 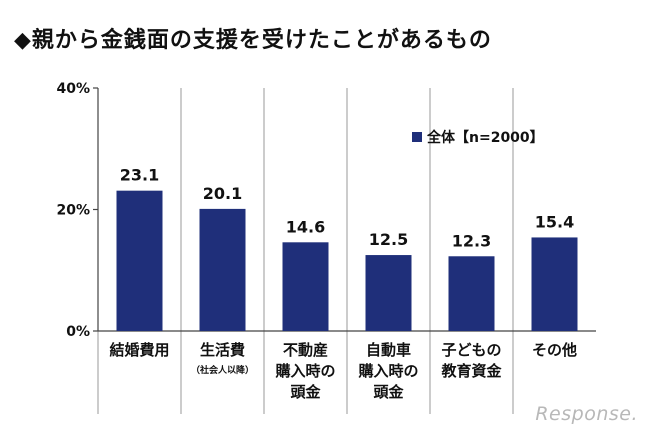 What do you see at coordinates (554, 221) in the screenshot?
I see `data-label: 15.4` at bounding box center [554, 221].